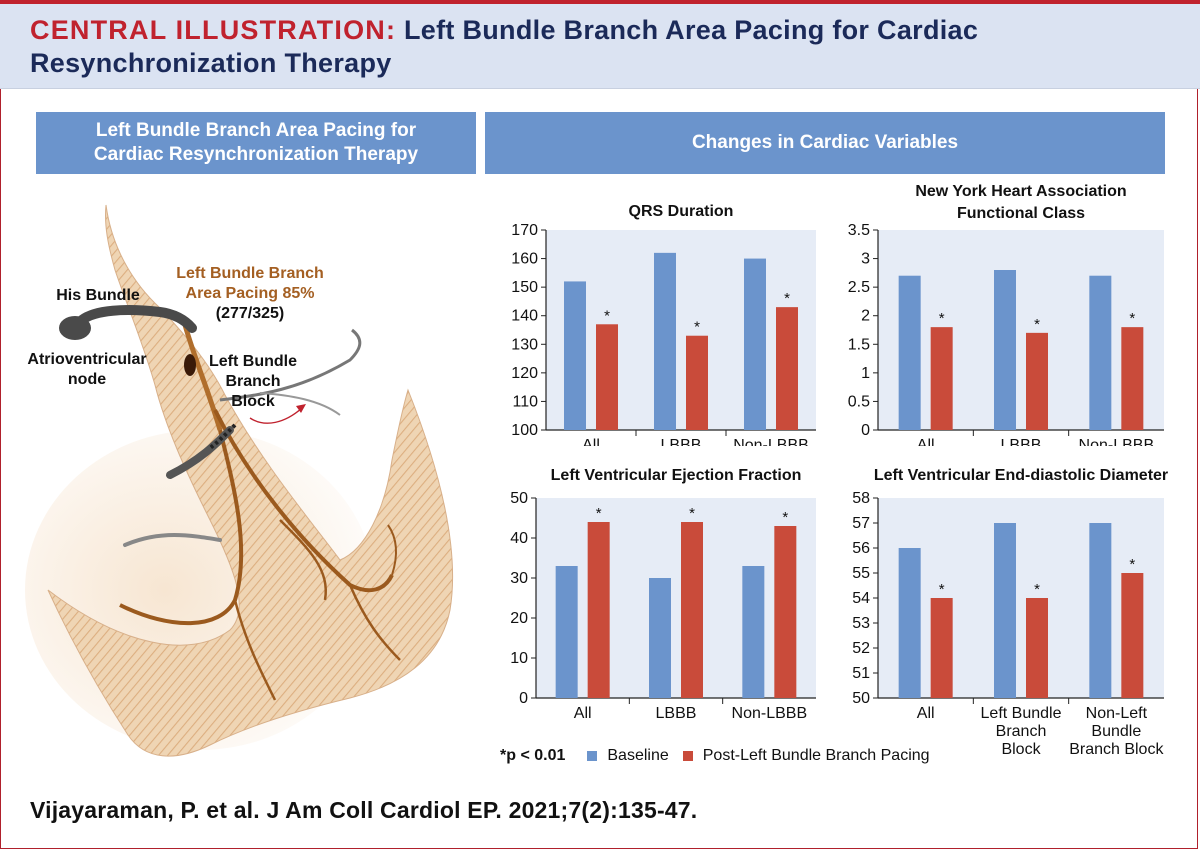  Describe the element at coordinates (202, 377) in the screenshot. I see `conduction-trunk` at that location.